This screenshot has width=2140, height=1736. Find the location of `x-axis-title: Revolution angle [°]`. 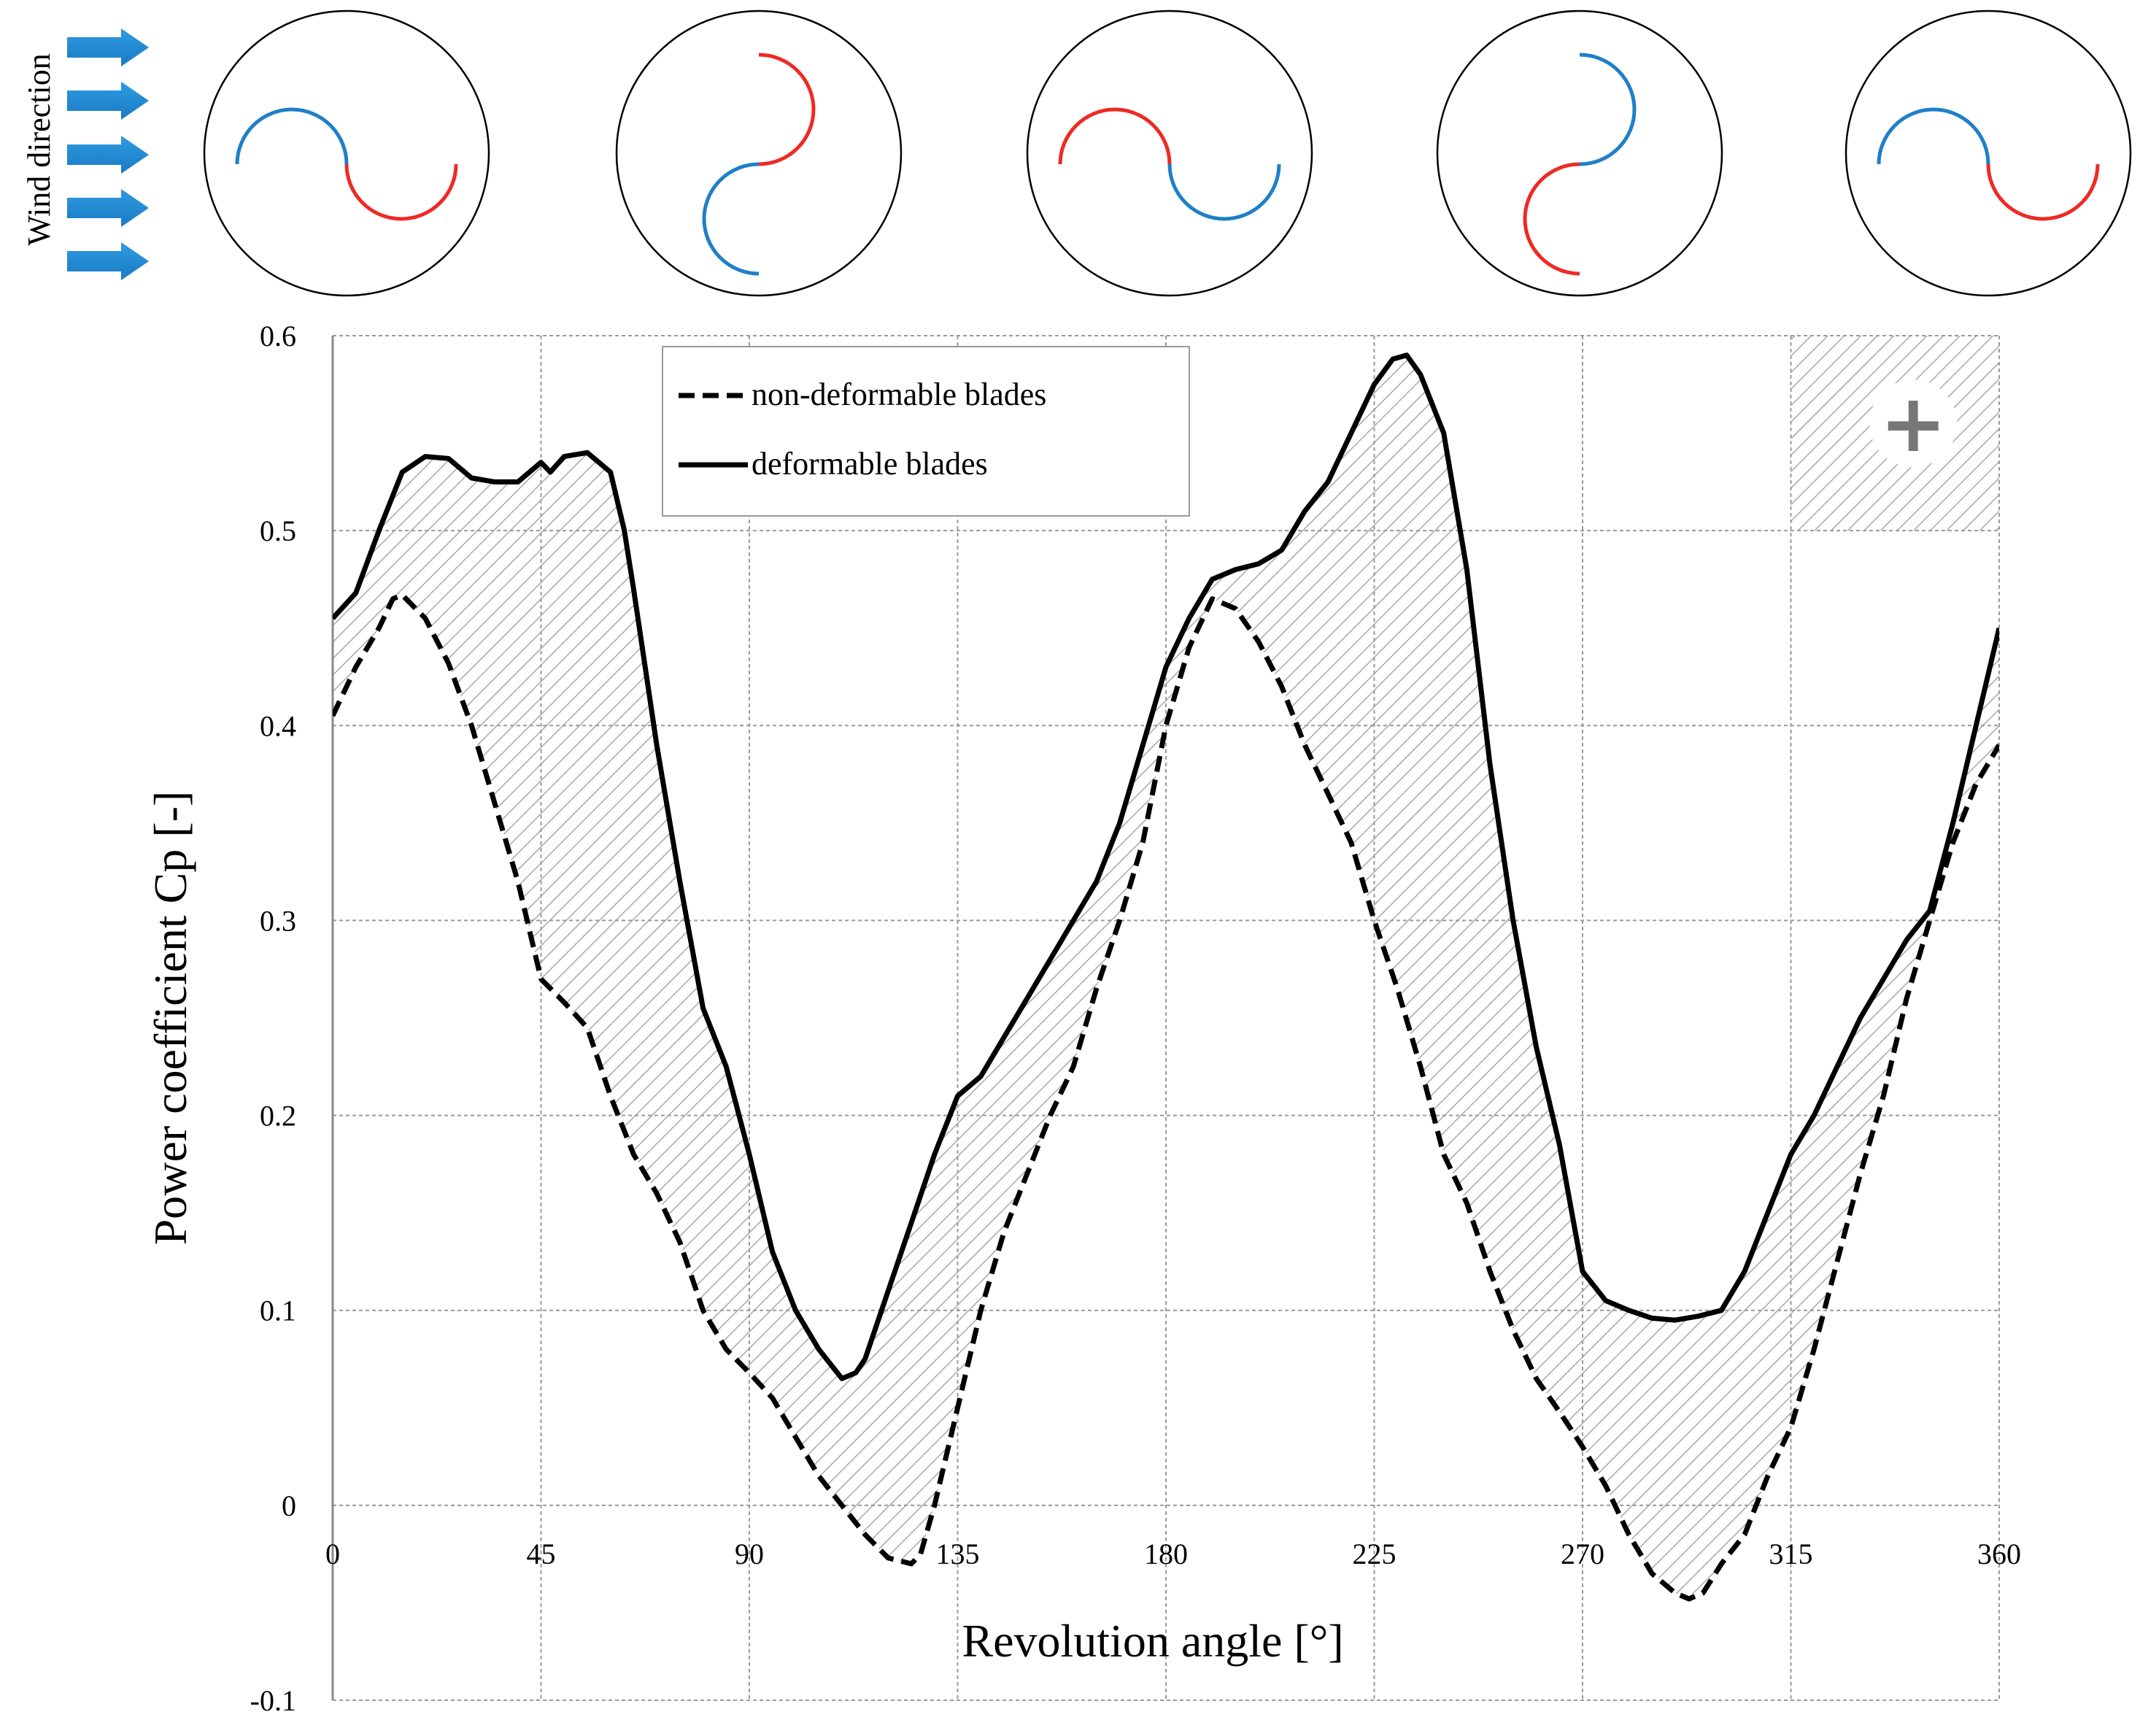

x-axis-title: Revolution angle [°] is located at coordinates (1152, 1641).